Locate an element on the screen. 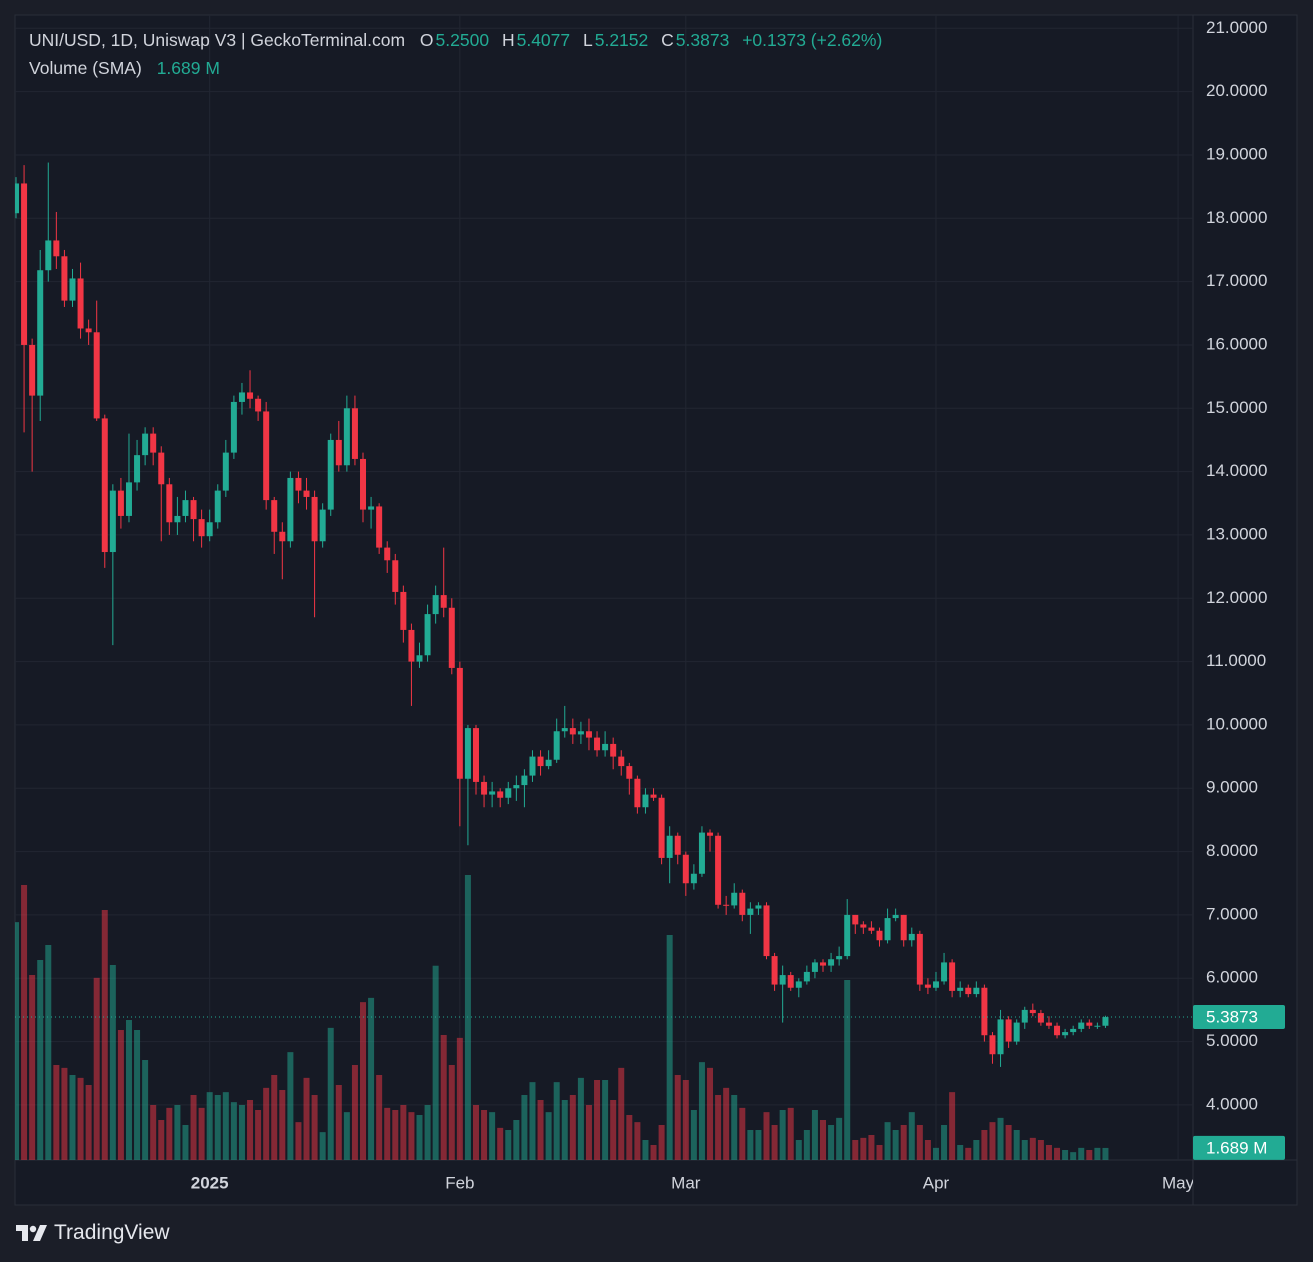 Image resolution: width=1313 pixels, height=1262 pixels. y-tick-label: 4.0000 is located at coordinates (1232, 1103).